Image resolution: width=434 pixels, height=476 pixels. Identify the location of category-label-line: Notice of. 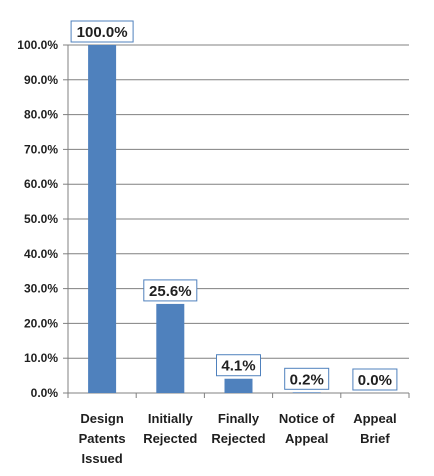
(307, 418).